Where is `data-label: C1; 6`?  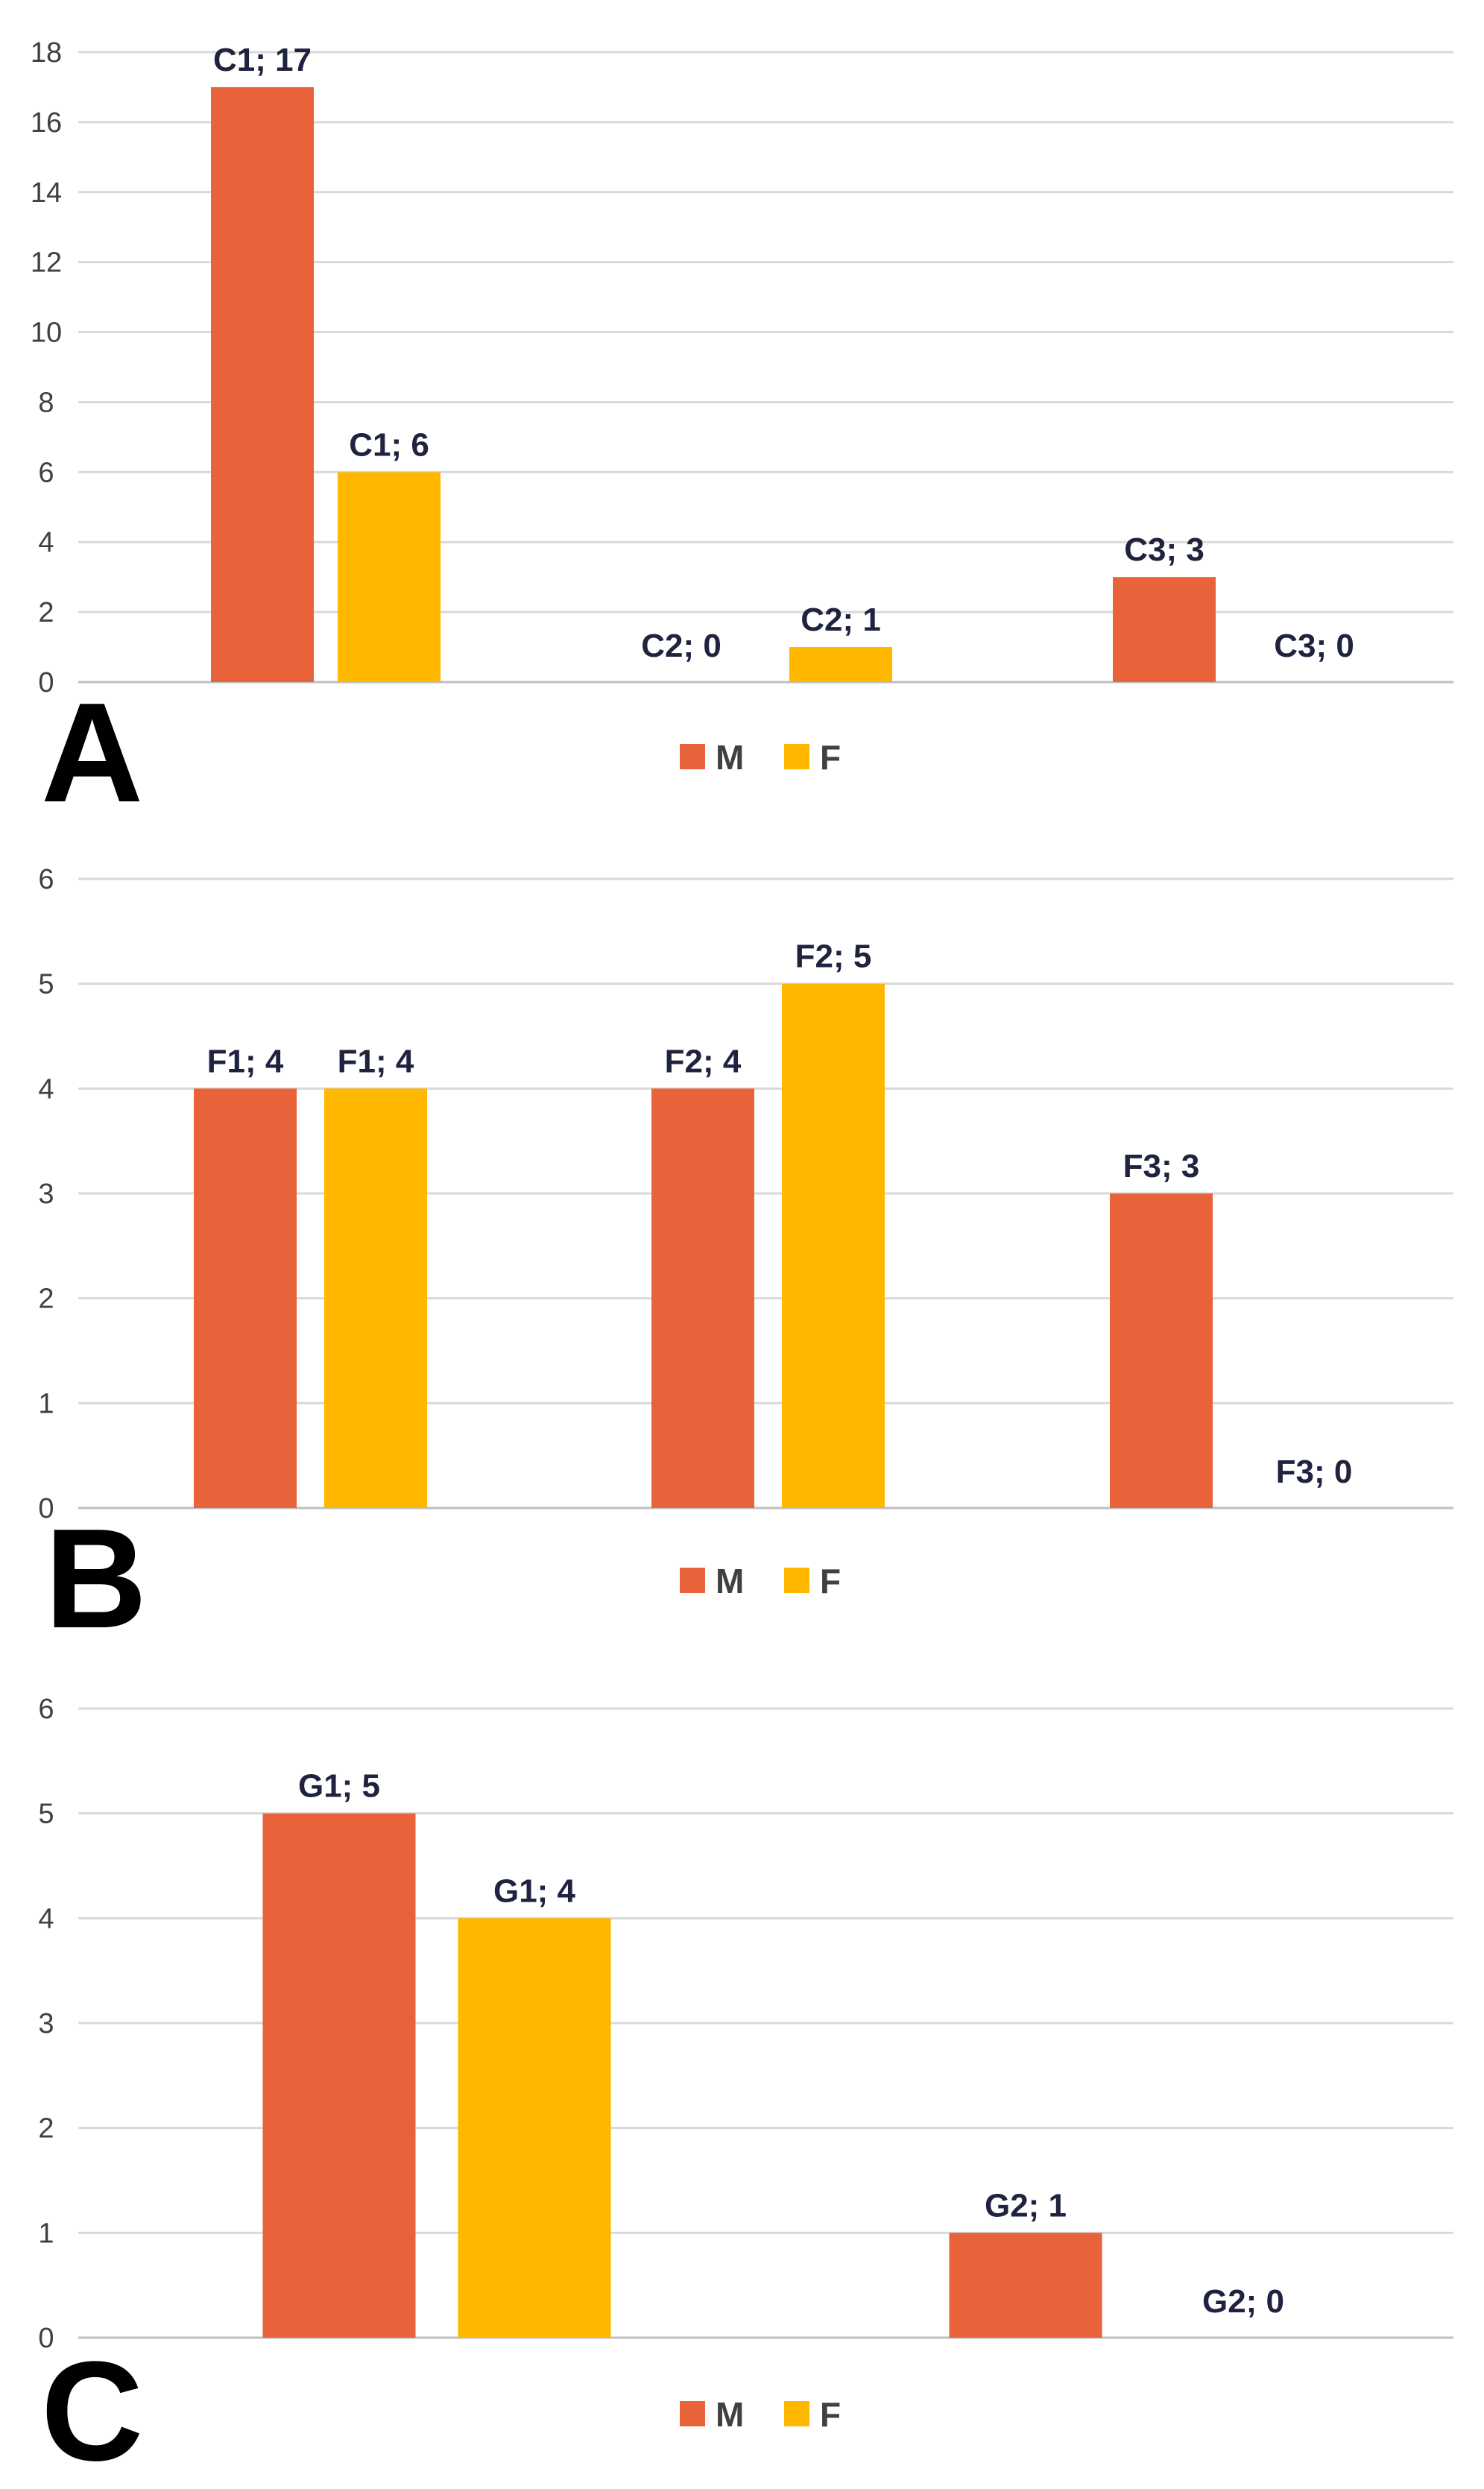 data-label: C1; 6 is located at coordinates (389, 444).